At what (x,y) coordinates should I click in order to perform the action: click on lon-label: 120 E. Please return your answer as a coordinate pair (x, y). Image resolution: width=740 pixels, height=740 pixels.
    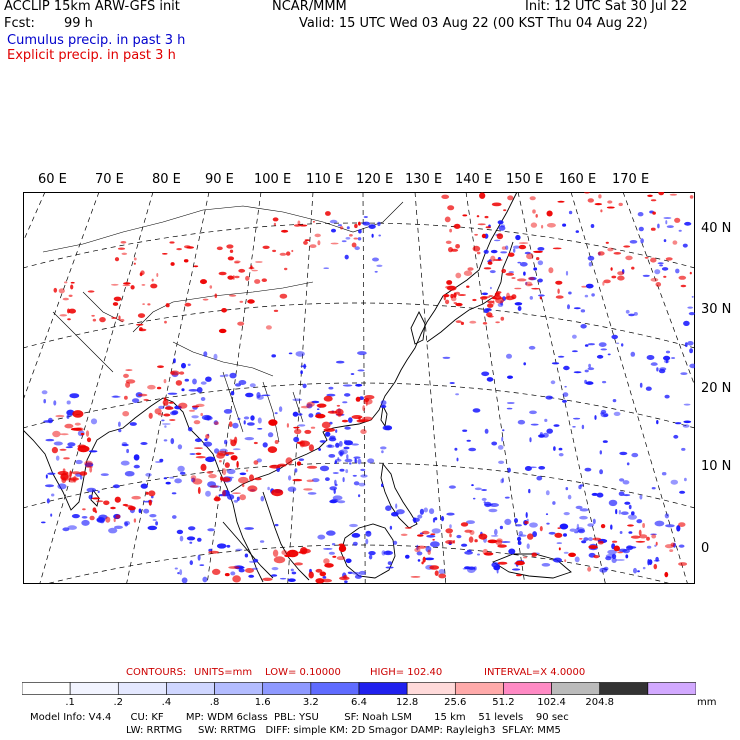
    Looking at the image, I should click on (375, 179).